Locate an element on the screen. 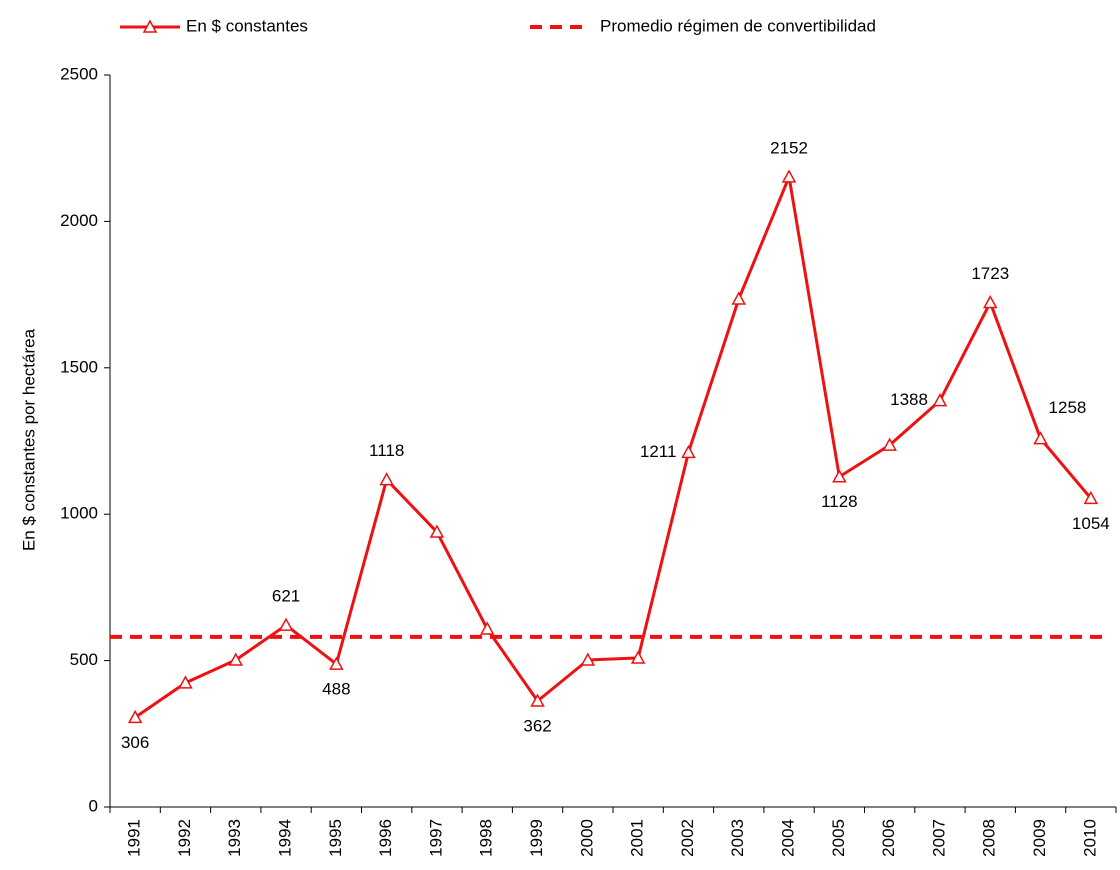 This screenshot has height=870, width=1120. data-label: 488 is located at coordinates (336, 689).